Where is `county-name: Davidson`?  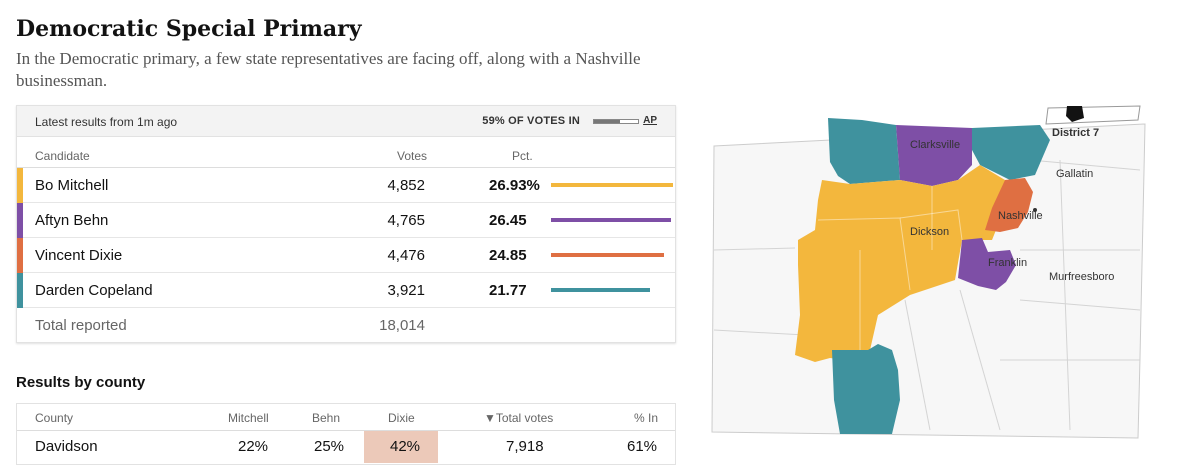
county-name: Davidson is located at coordinates (66, 446).